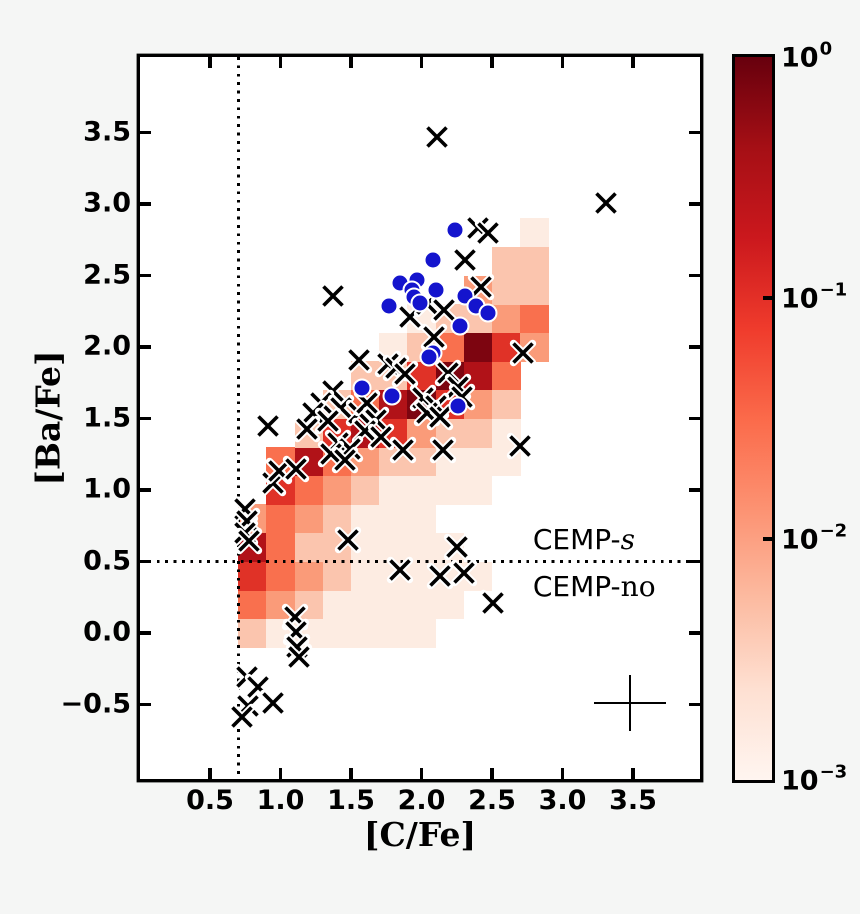 This screenshot has height=914, width=860. Describe the element at coordinates (584, 540) in the screenshot. I see `cemp-class-label: CEMP-s` at that location.